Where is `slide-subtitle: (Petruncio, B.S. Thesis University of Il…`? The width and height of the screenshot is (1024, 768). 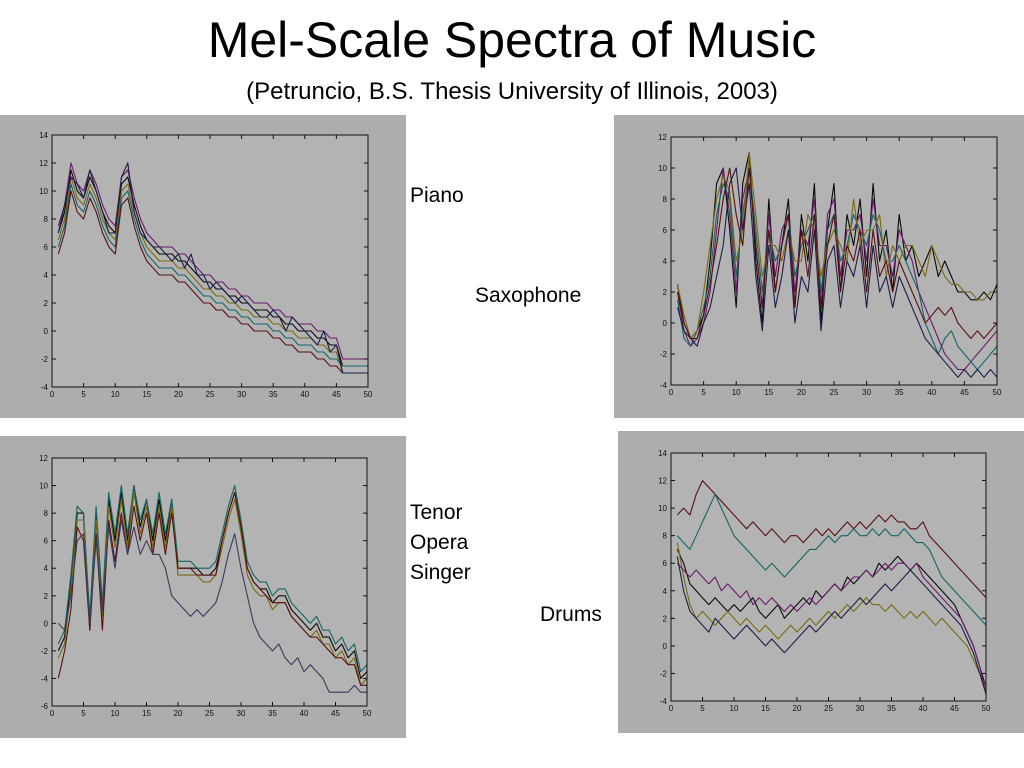 slide-subtitle: (Petruncio, B.S. Thesis University of Il… is located at coordinates (512, 91).